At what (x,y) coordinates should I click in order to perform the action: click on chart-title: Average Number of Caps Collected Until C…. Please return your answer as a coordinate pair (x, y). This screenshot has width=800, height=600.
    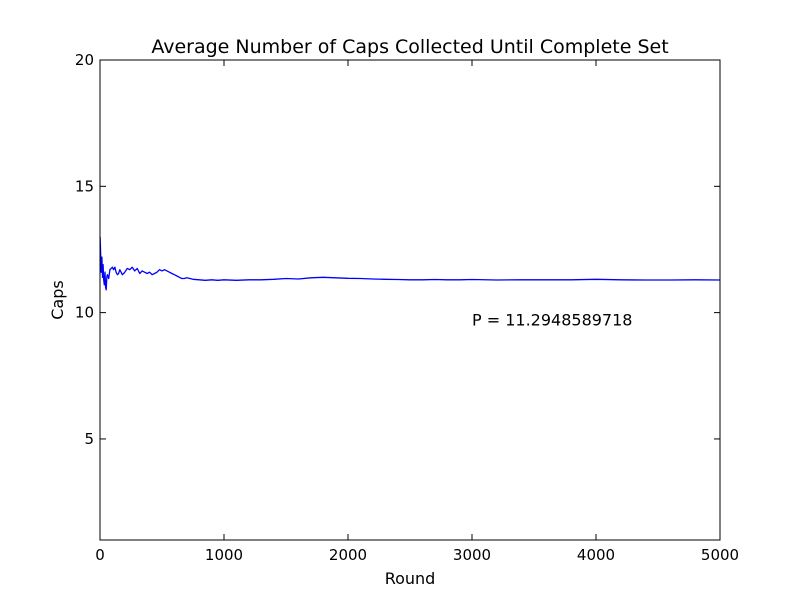
    Looking at the image, I should click on (409, 47).